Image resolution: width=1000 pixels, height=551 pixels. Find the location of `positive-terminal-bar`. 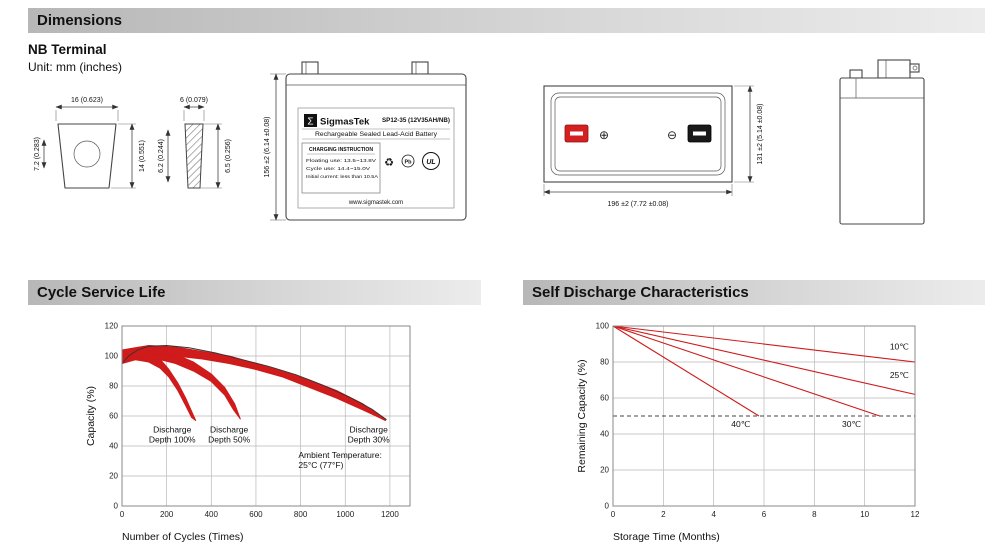

positive-terminal-bar is located at coordinates (576, 133).